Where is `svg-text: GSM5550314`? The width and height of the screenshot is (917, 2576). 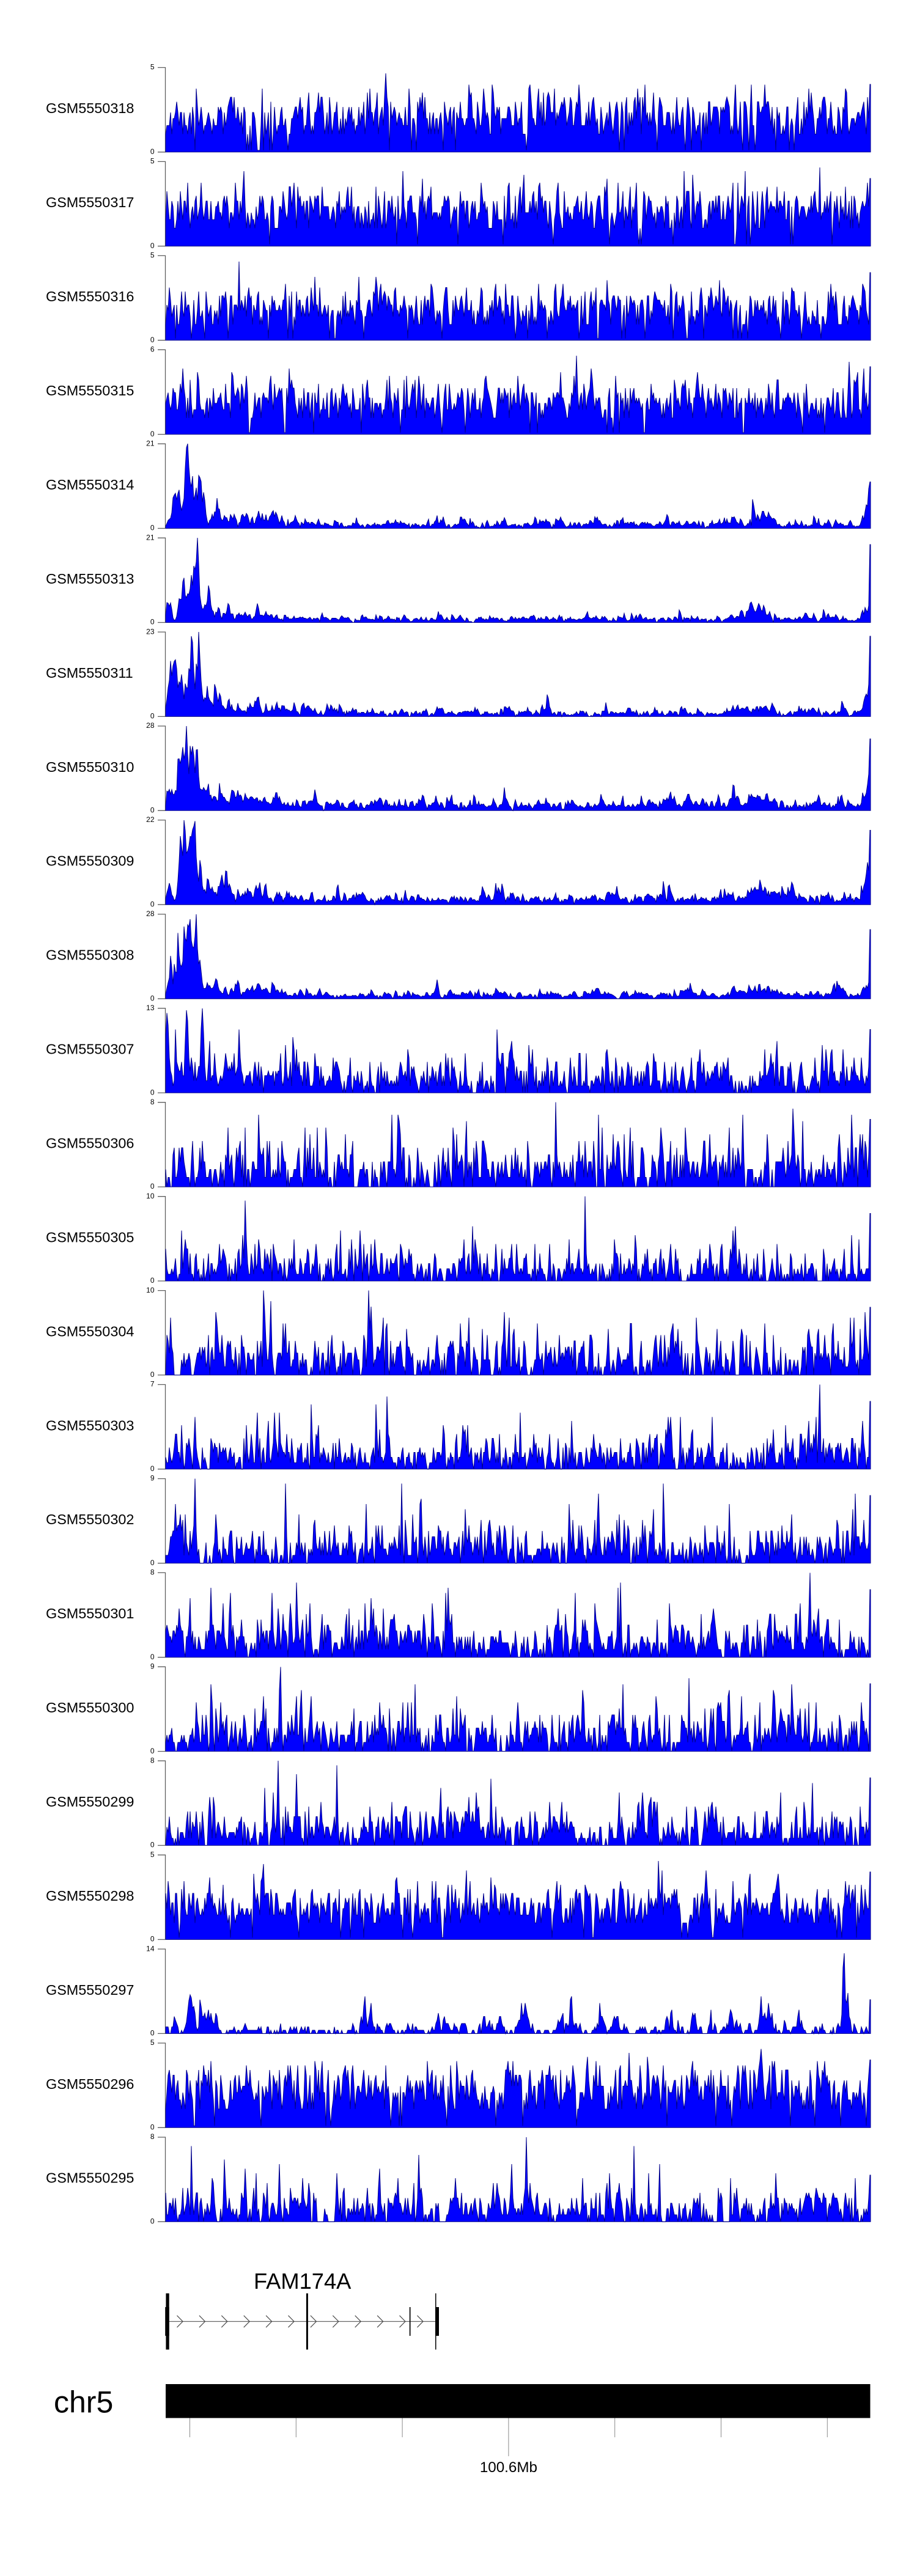 svg-text: GSM5550314 is located at coordinates (90, 485).